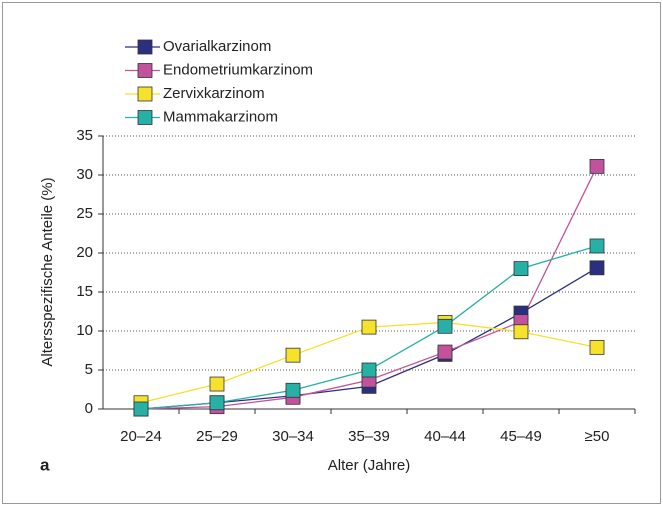 Image resolution: width=663 pixels, height=506 pixels. What do you see at coordinates (84, 174) in the screenshot?
I see `y-tick-label: 30` at bounding box center [84, 174].